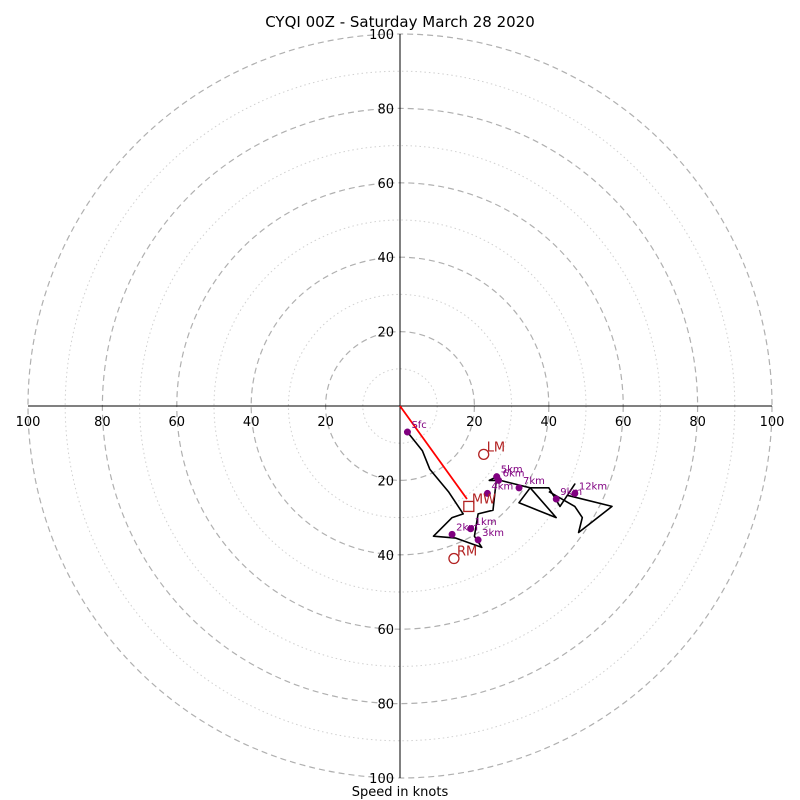 This screenshot has width=800, height=800. What do you see at coordinates (486, 522) in the screenshot?
I see `height-marker-label: 1km` at bounding box center [486, 522].